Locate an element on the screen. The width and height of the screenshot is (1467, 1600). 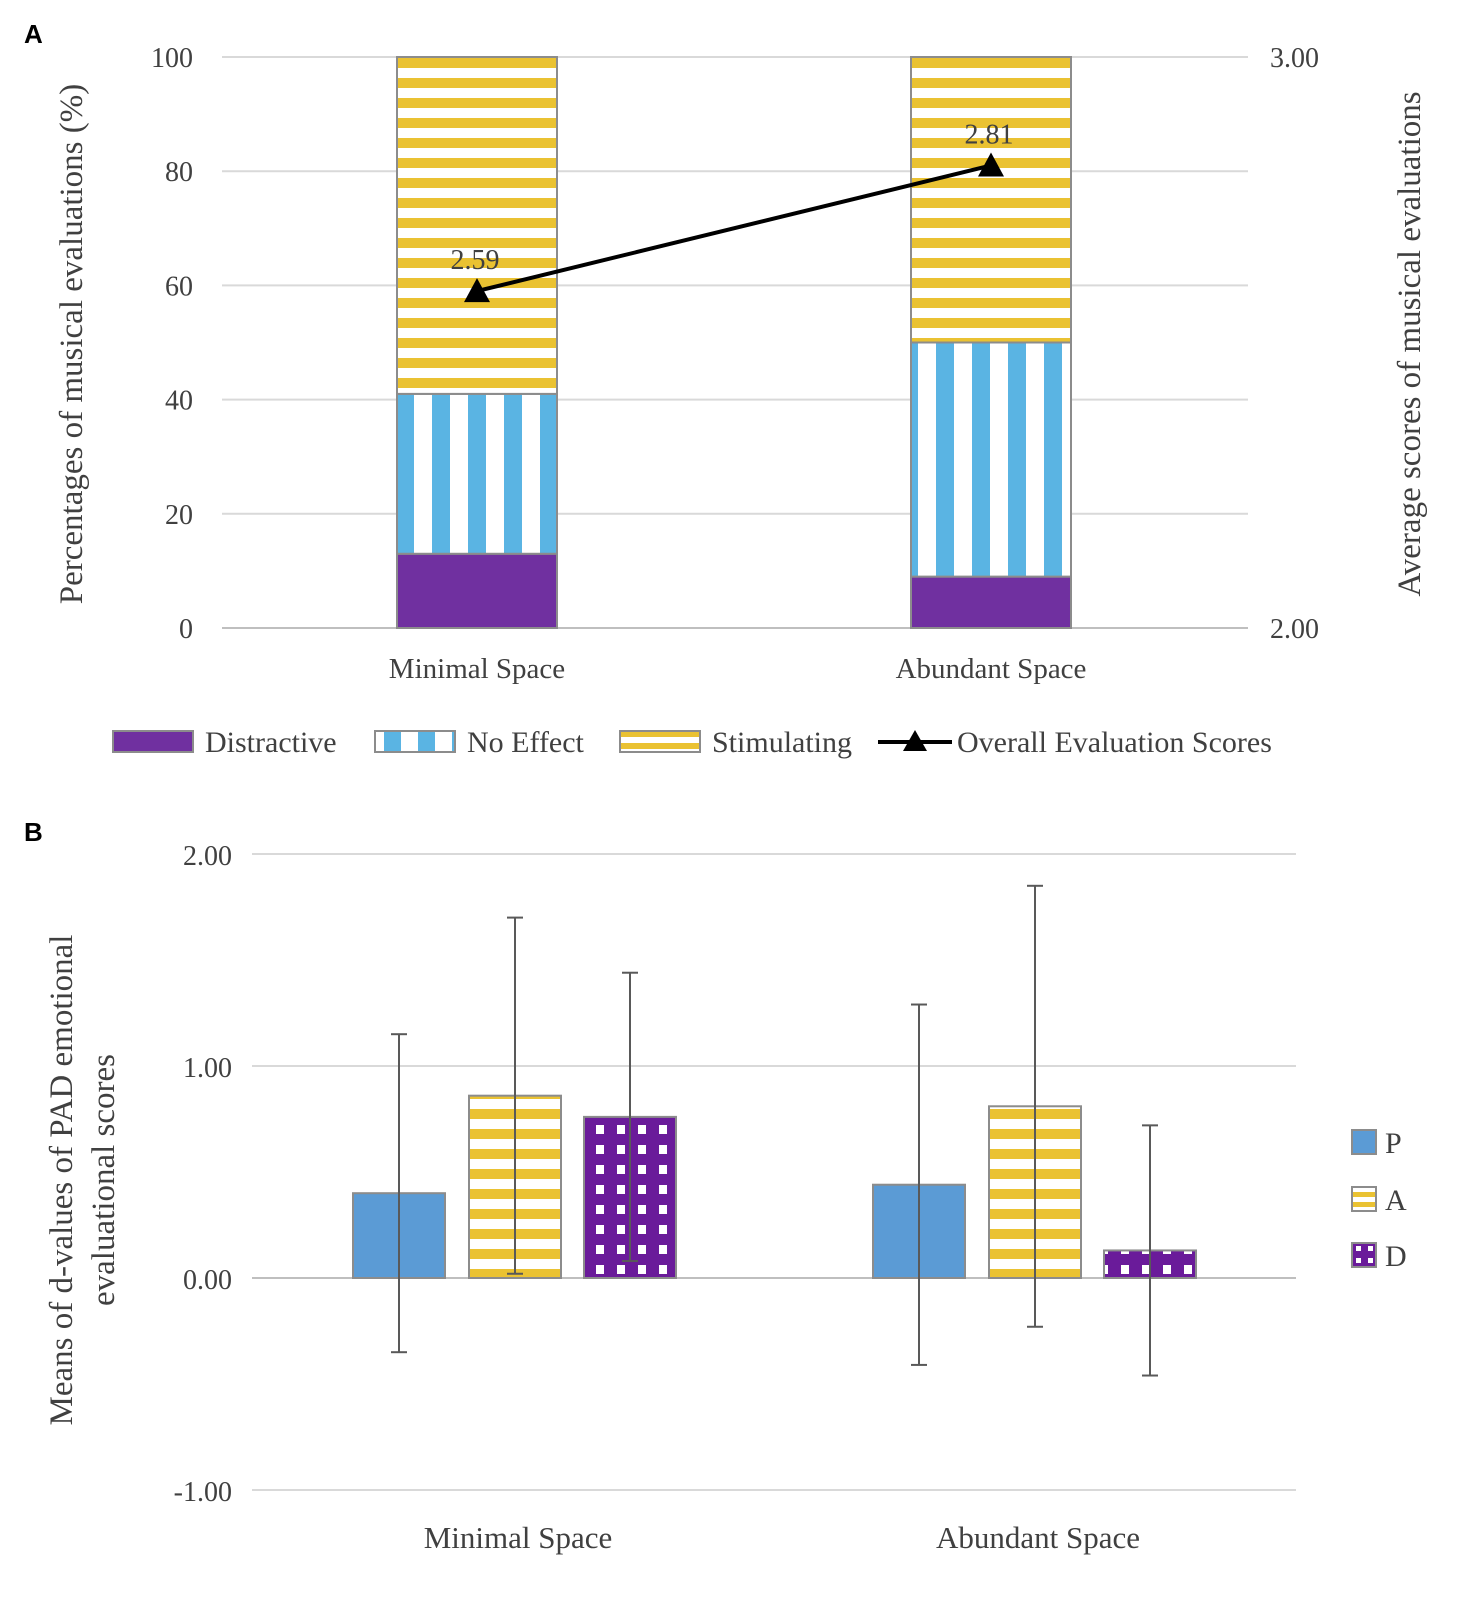
legend-label-a: A is located at coordinates (1396, 1200).